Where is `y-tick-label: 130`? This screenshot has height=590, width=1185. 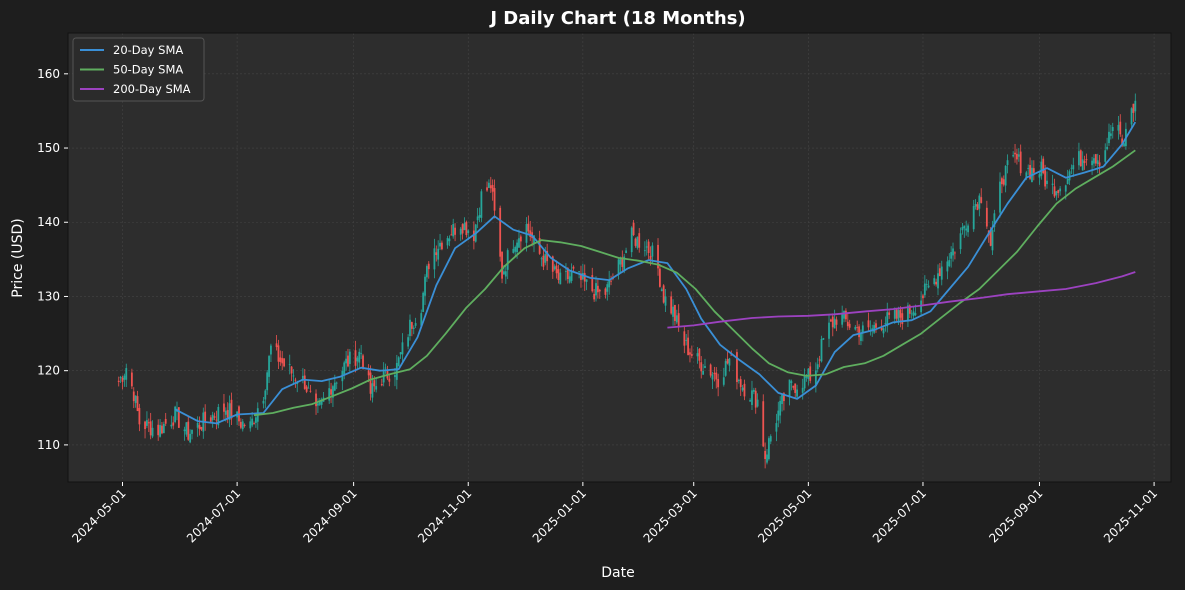
y-tick-label: 130 is located at coordinates (48, 296).